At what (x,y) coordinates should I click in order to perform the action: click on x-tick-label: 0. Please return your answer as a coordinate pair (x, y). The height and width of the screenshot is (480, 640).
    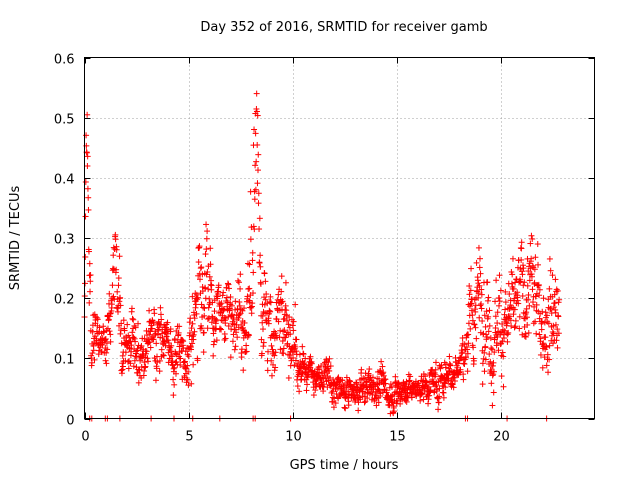
    Looking at the image, I should click on (85, 437).